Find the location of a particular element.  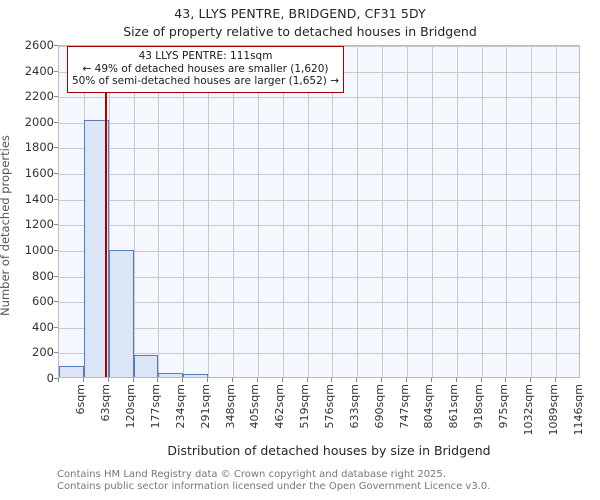

y-axis-tick-label: 200 is located at coordinates (43, 352).